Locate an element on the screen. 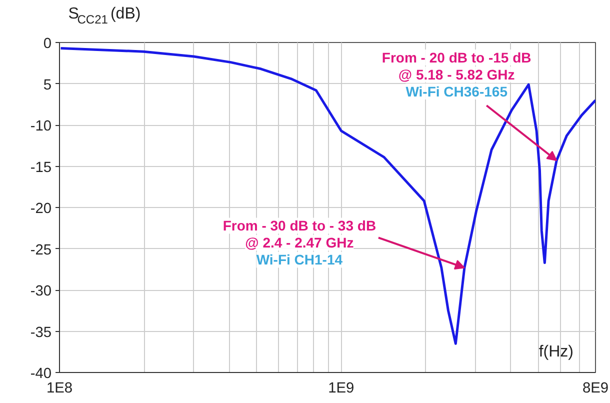  y-tick-label: -30 is located at coordinates (41, 292).